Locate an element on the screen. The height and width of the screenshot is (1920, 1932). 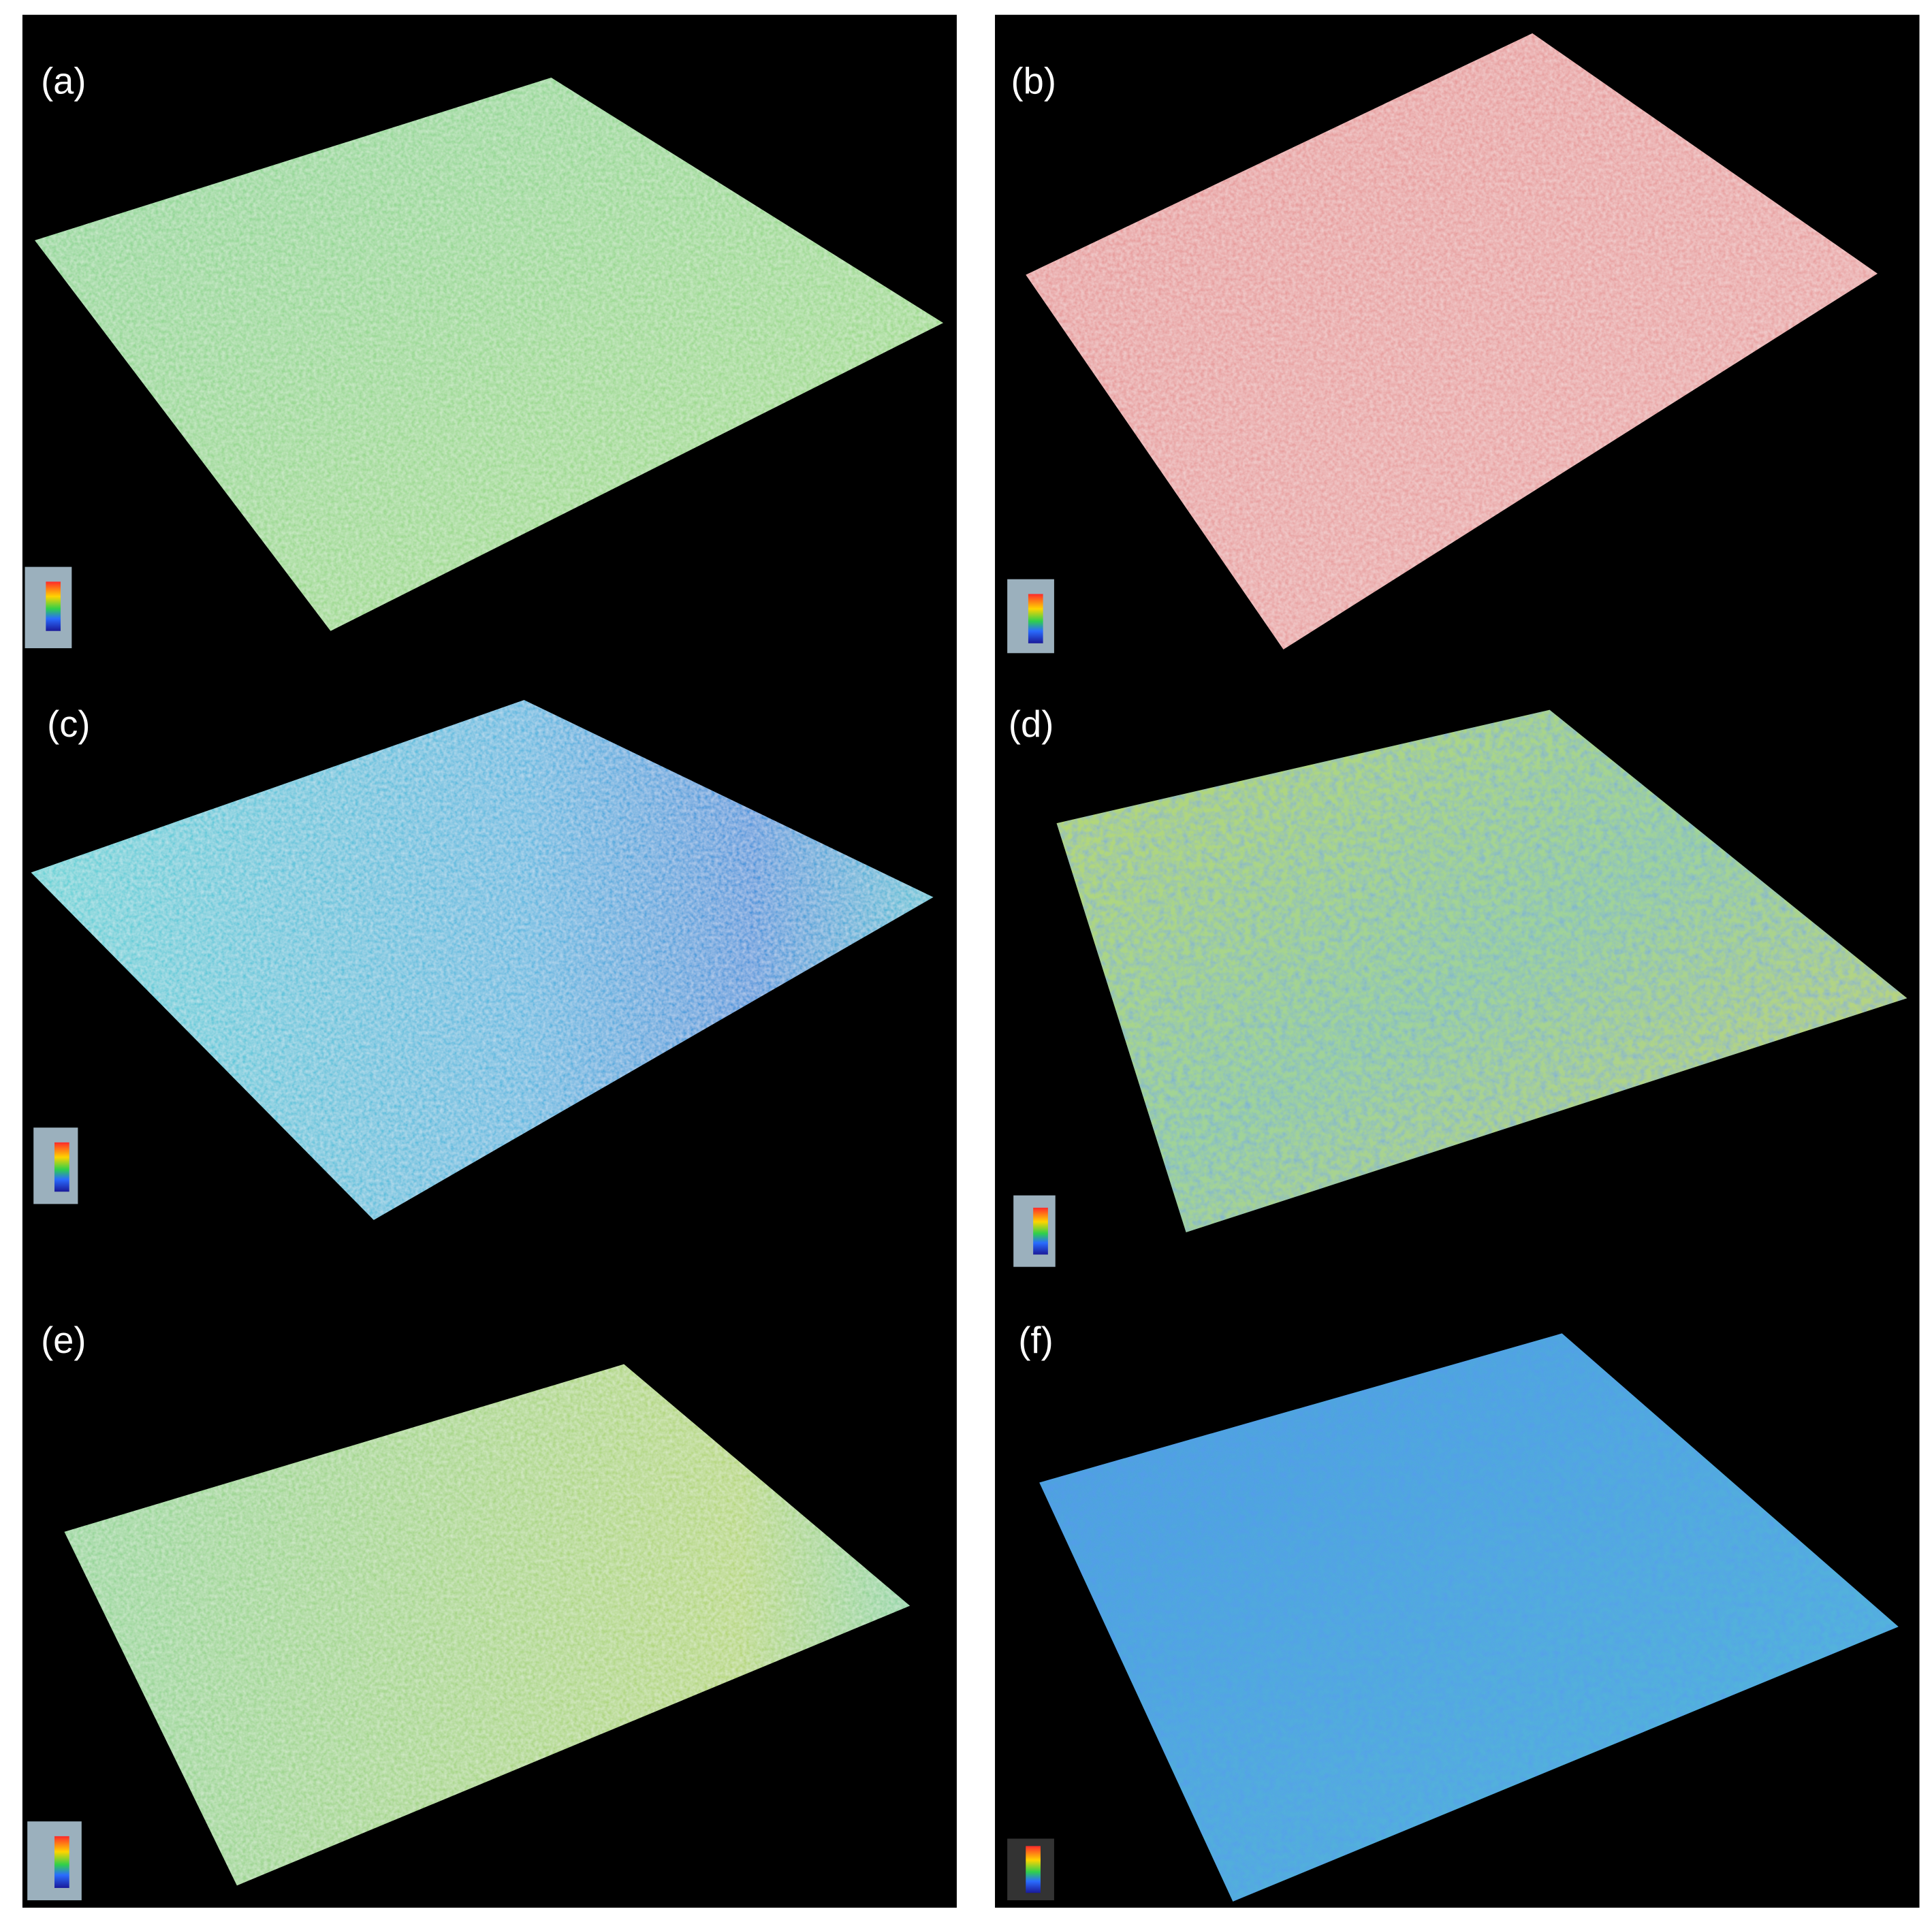
panel-label: (f) is located at coordinates (1035, 1340).